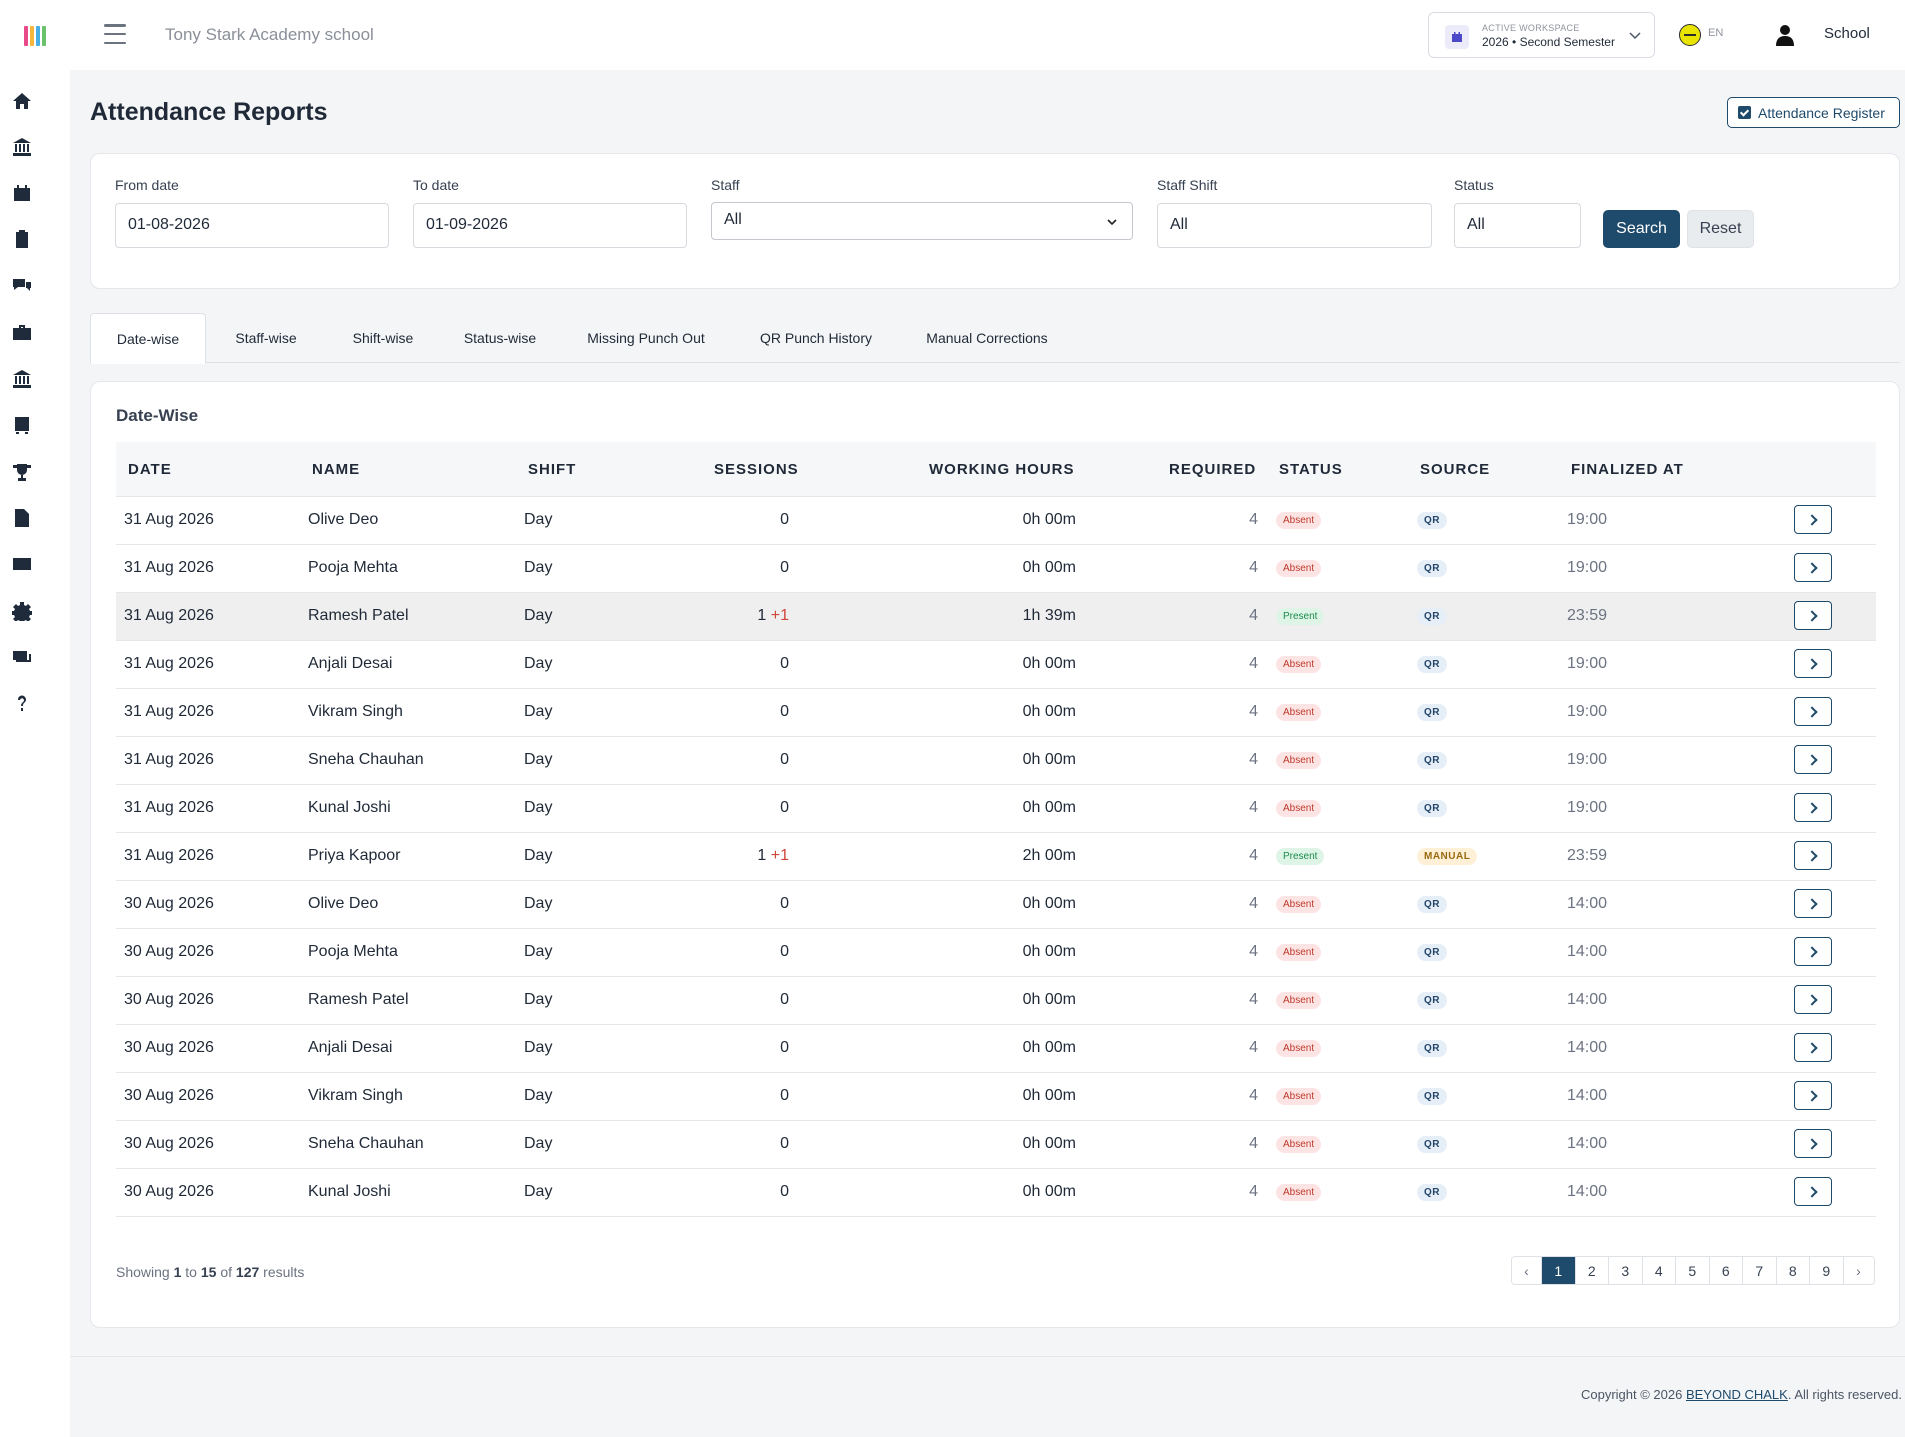 The height and width of the screenshot is (1437, 1905). What do you see at coordinates (22, 193) in the screenshot?
I see `calendar-icon` at bounding box center [22, 193].